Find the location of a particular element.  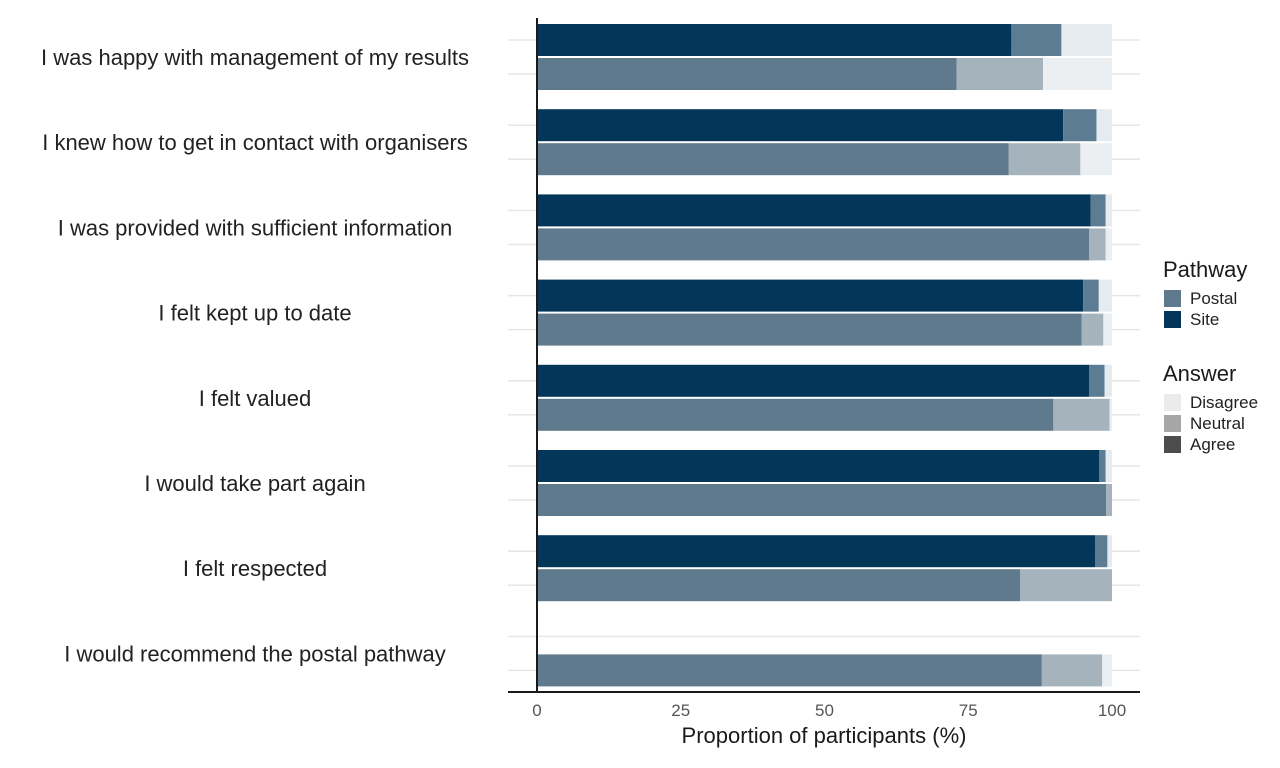

x-tick-label: 75 is located at coordinates (968, 710).